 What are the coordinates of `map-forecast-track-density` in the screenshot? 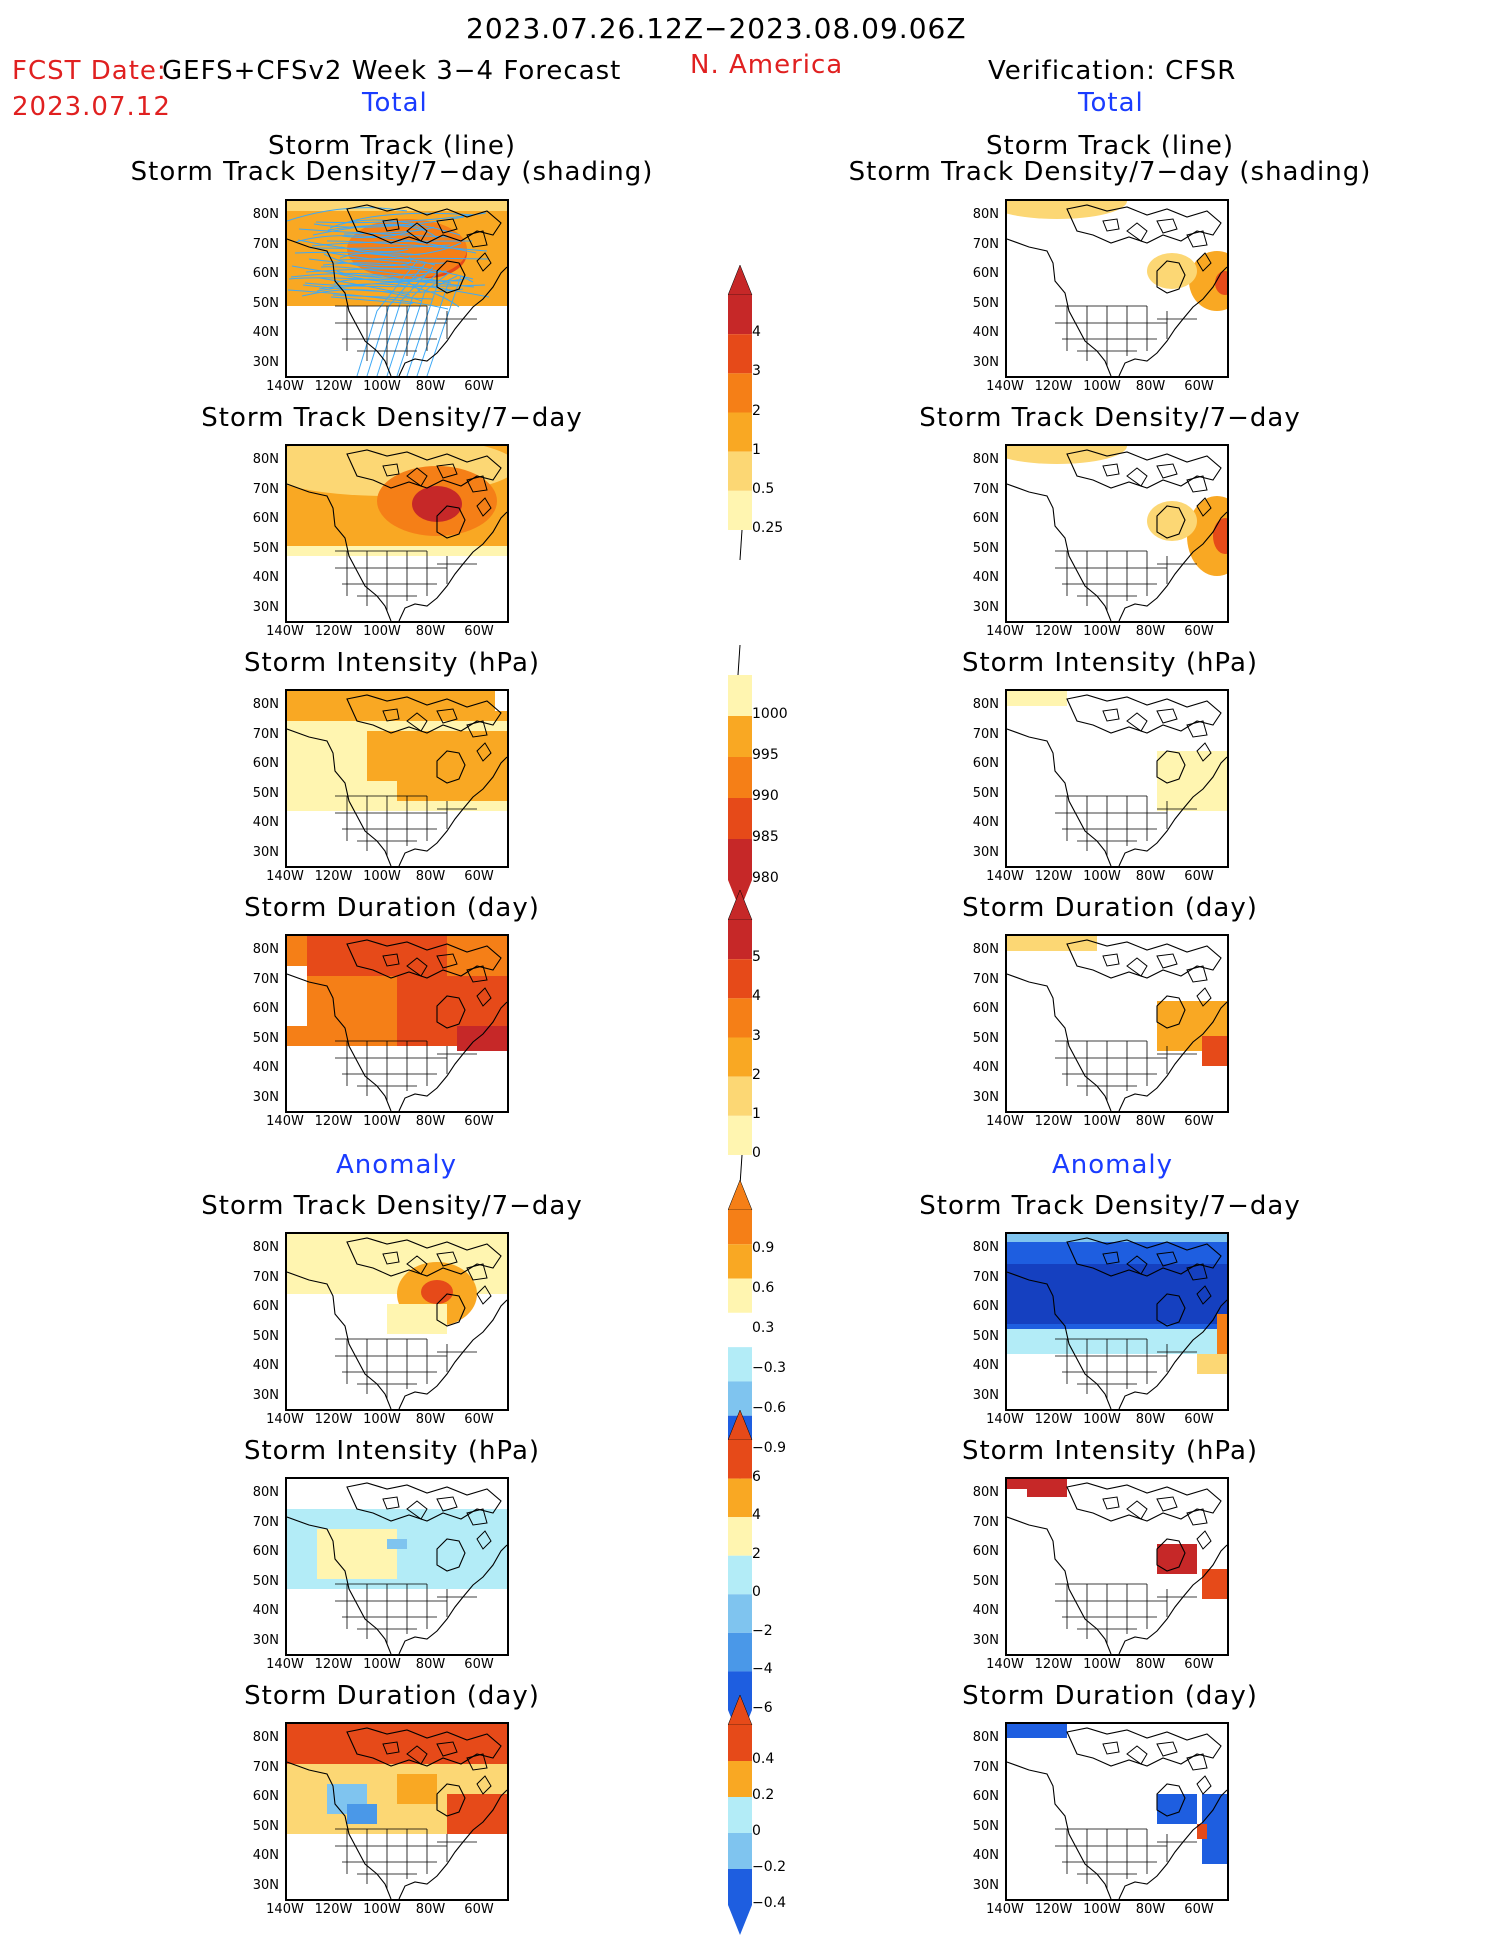 It's located at (397, 533).